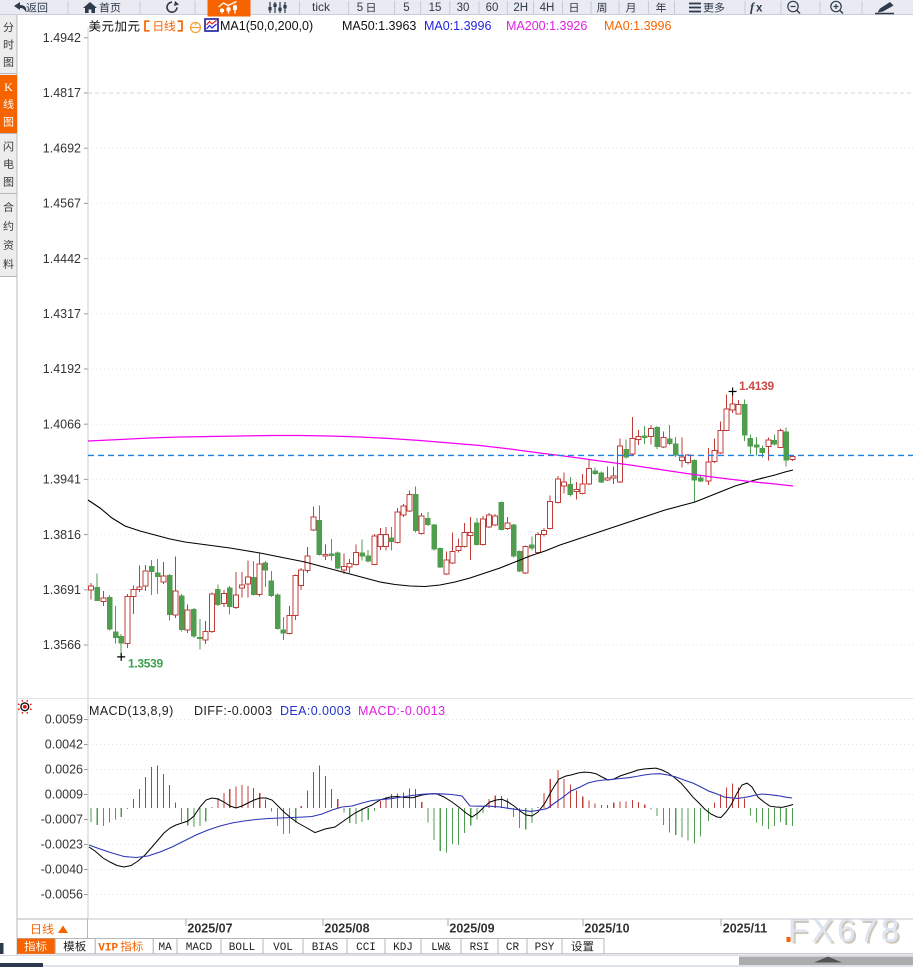 The height and width of the screenshot is (972, 913). I want to click on svg-text: 2025/09, so click(471, 929).